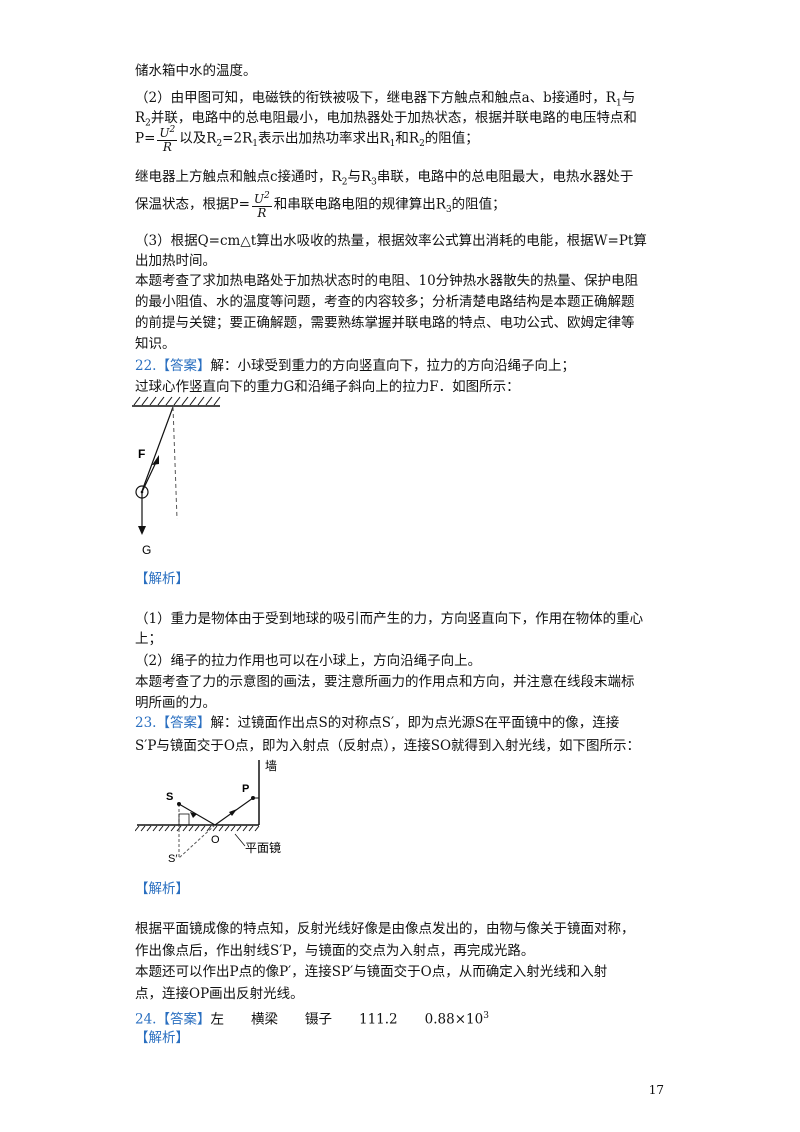 Image resolution: width=800 pixels, height=1132 pixels. What do you see at coordinates (377, 723) in the screenshot?
I see `question-23-answer: 23.【答案】解：过镜面作出点S的对称点S′，即为点光源S在平面镜中的像，连接` at bounding box center [377, 723].